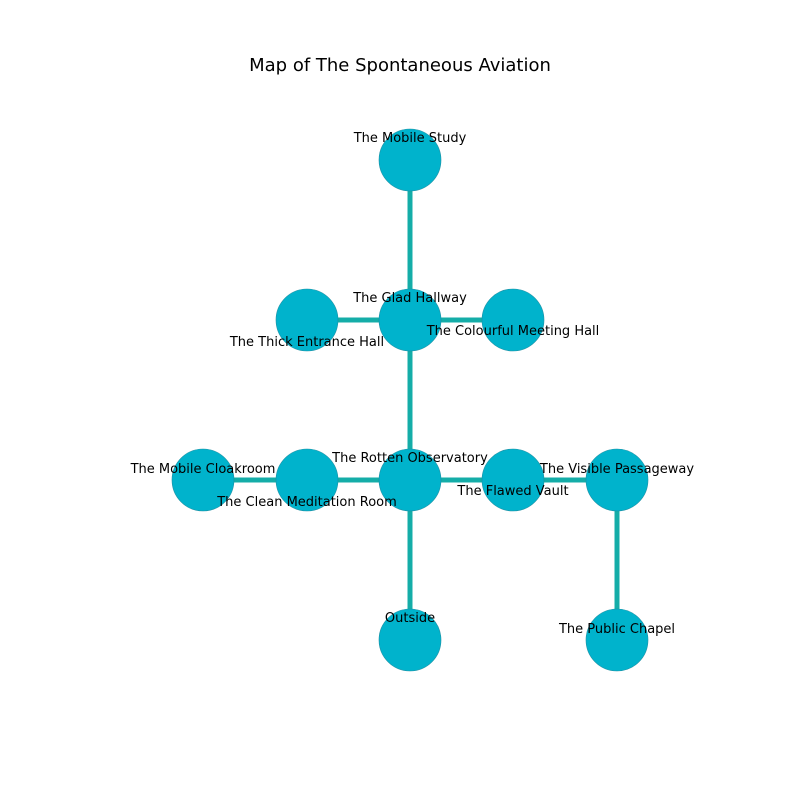 The image size is (800, 800). I want to click on node-public-chapel, so click(617, 640).